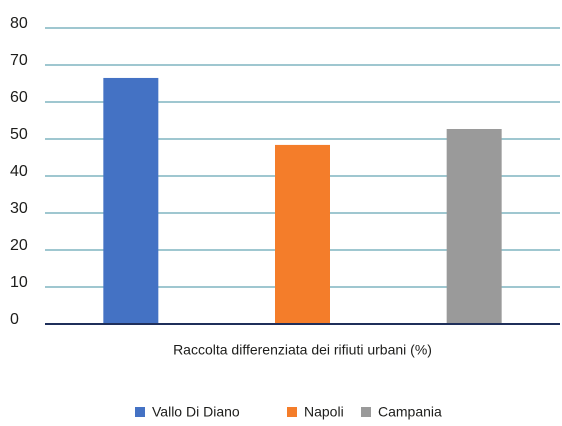  I want to click on y-tick-label: 0, so click(14, 319).